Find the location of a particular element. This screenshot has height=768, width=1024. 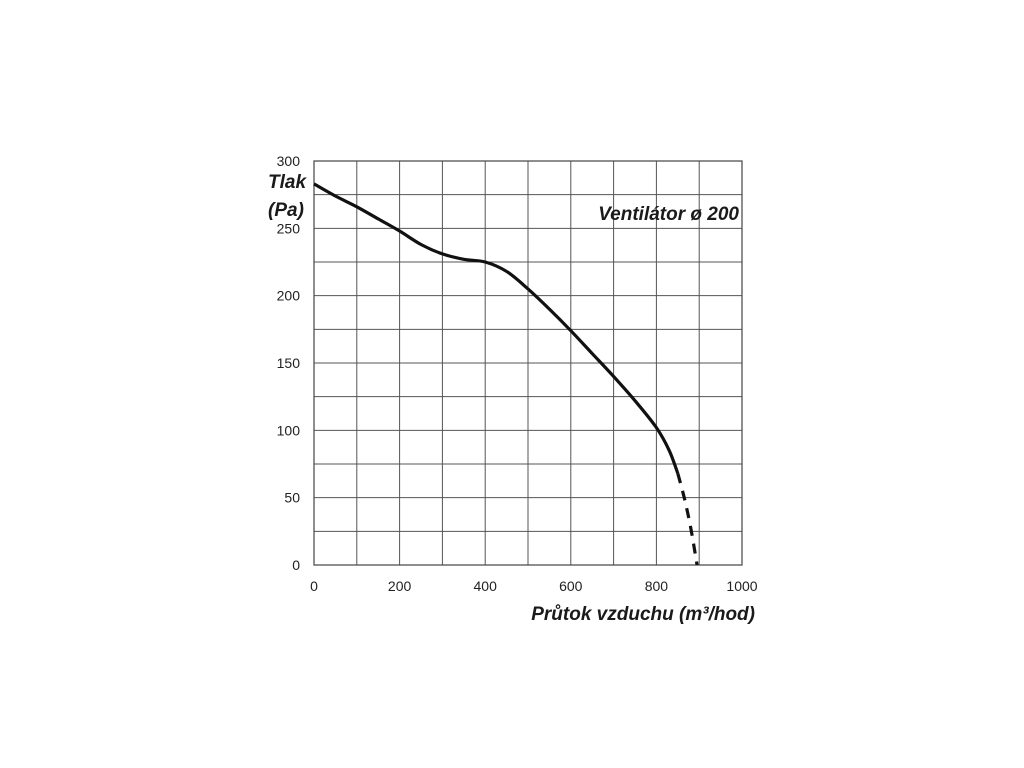

x-tick-label: 400 is located at coordinates (486, 586).